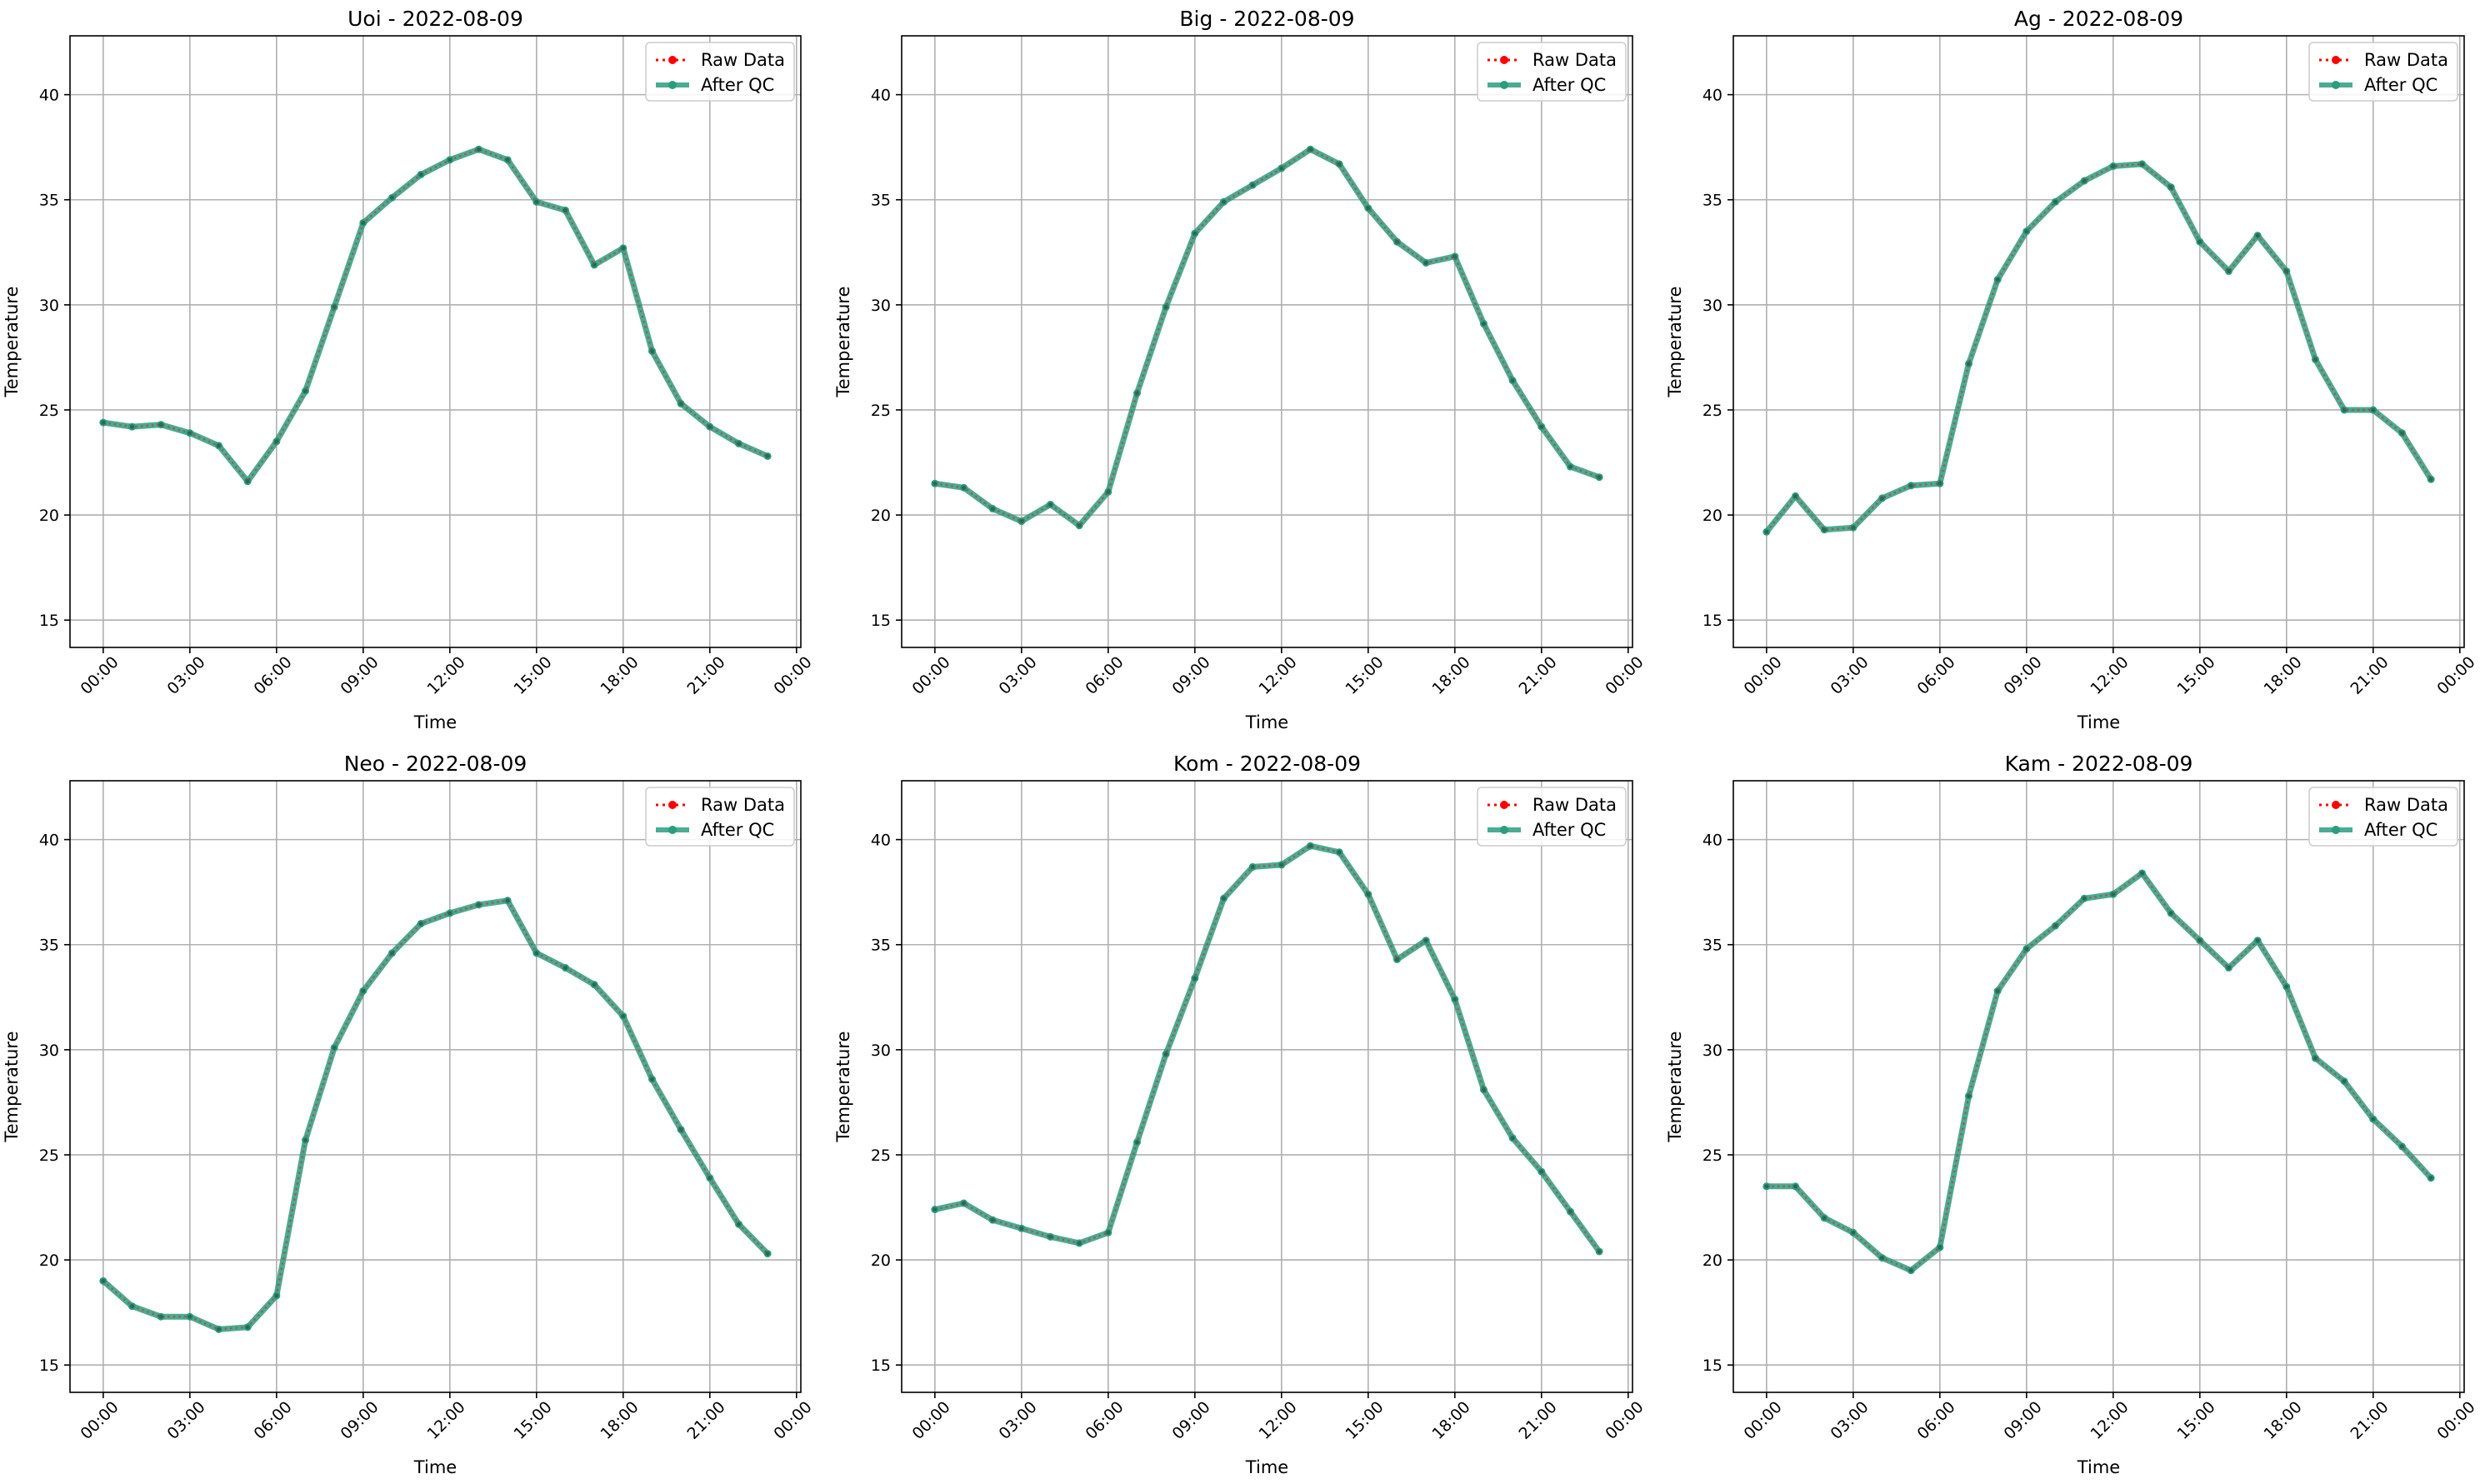  I want to click on legend-marker-after-qc, so click(672, 85).